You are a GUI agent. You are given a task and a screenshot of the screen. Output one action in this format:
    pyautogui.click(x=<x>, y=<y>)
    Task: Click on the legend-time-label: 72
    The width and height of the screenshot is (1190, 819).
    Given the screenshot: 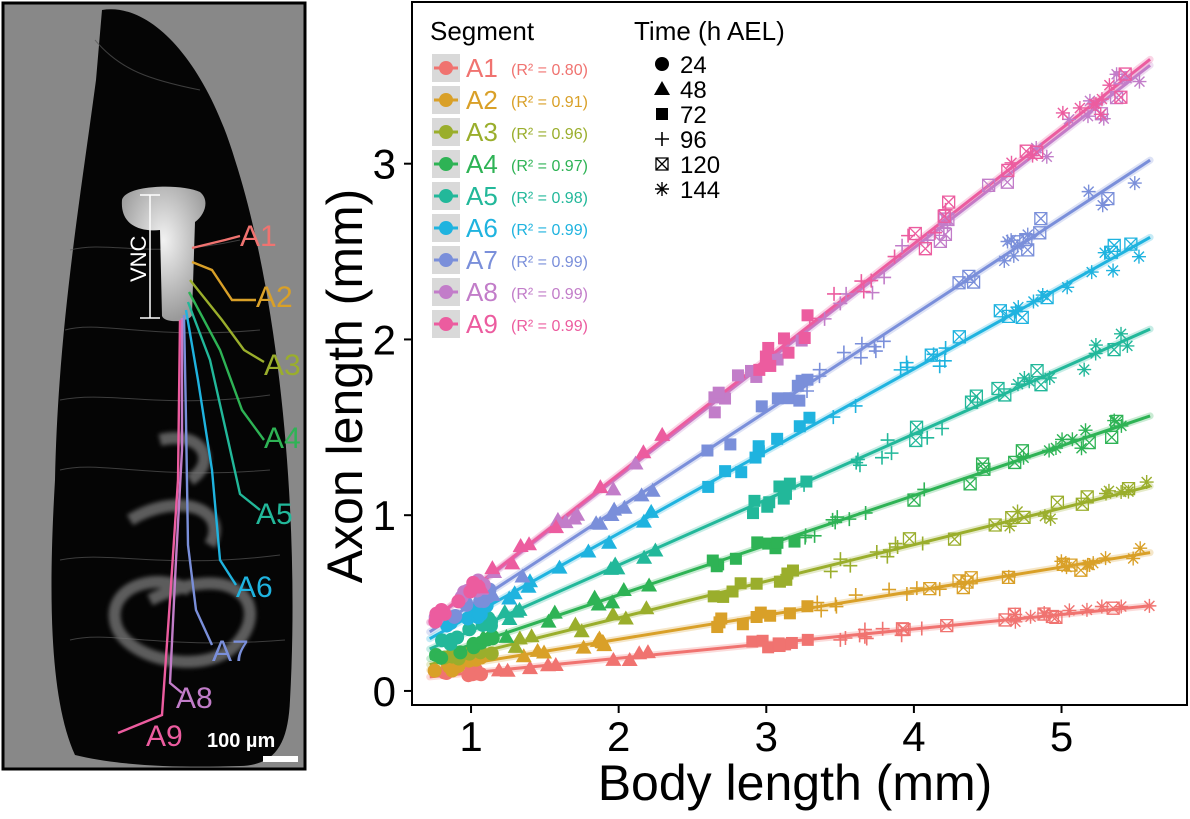 What is the action you would take?
    pyautogui.click(x=693, y=115)
    